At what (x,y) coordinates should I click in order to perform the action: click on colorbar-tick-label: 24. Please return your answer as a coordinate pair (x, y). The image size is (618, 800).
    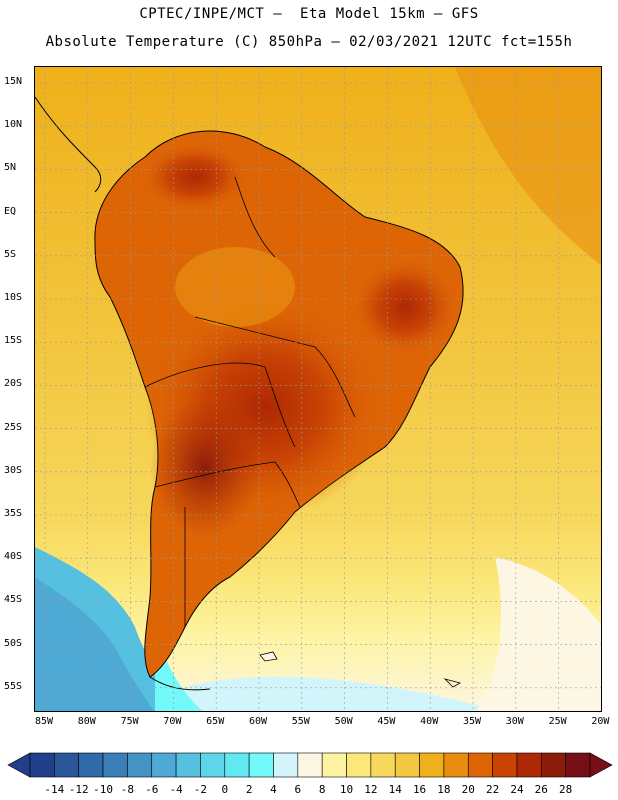
    Looking at the image, I should click on (517, 789).